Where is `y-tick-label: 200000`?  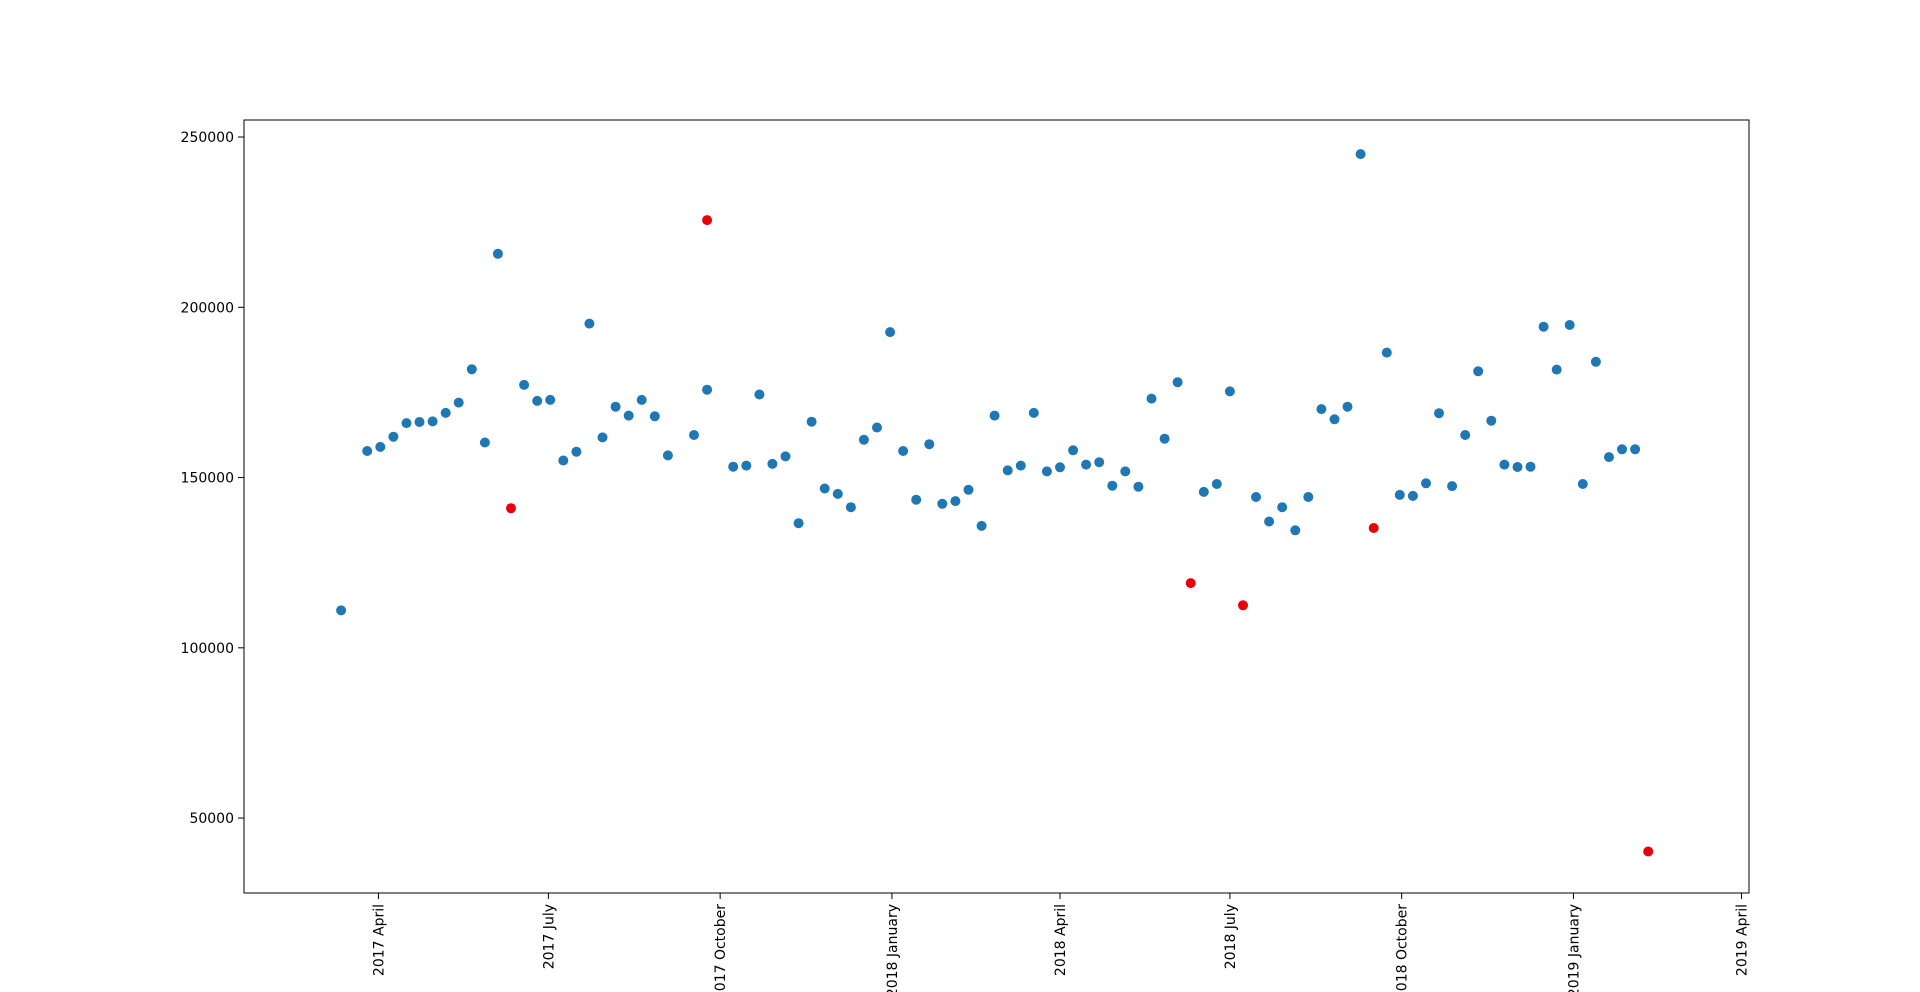
y-tick-label: 200000 is located at coordinates (207, 308).